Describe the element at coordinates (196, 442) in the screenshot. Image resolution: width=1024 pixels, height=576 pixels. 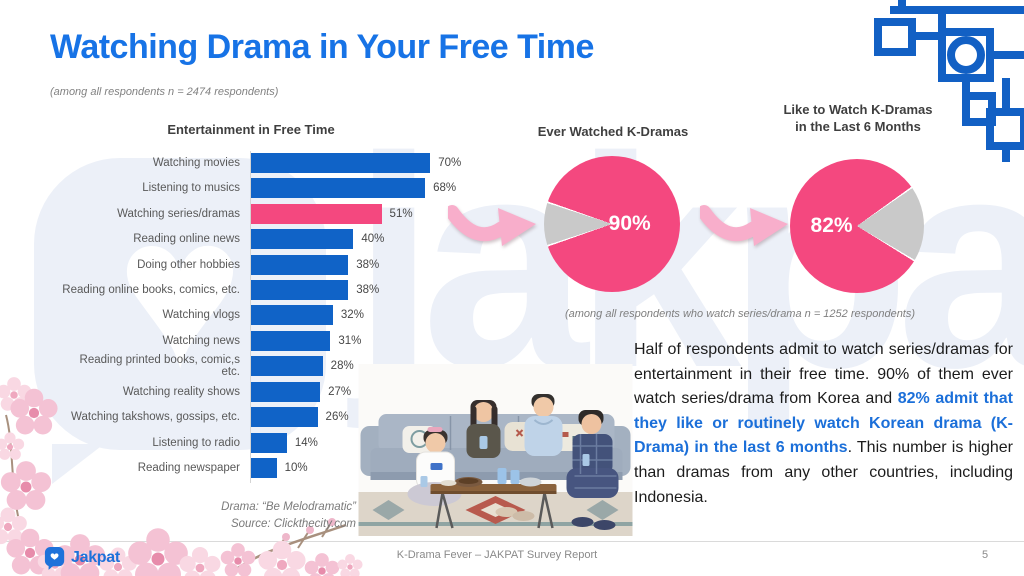
I see `bar-category-label: Listening to radio` at that location.